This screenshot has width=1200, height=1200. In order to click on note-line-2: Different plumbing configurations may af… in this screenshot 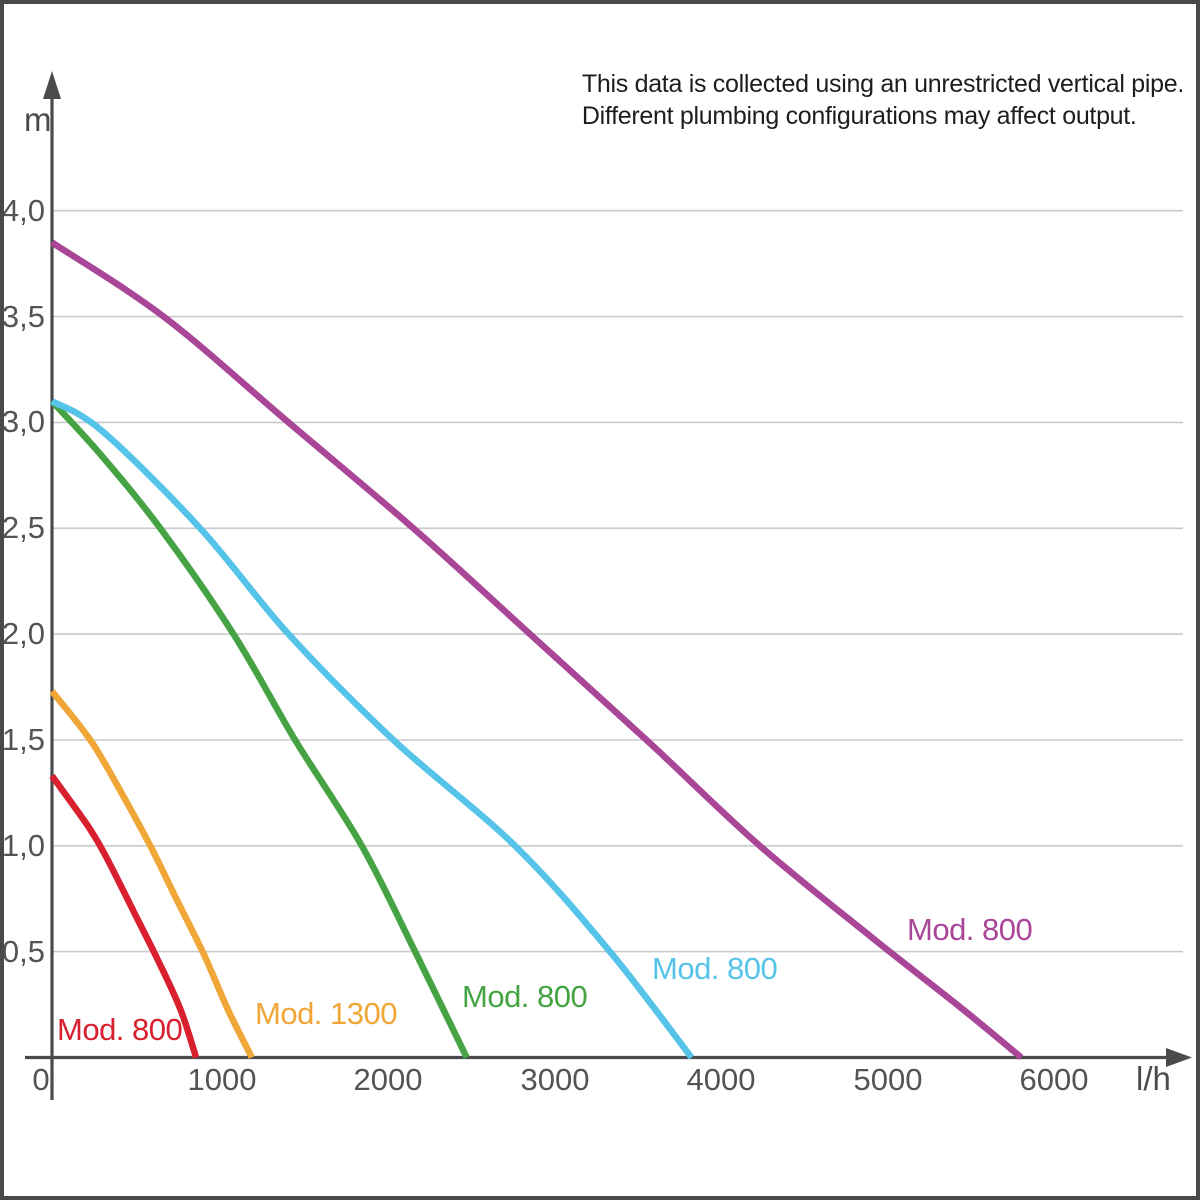, I will do `click(859, 116)`.